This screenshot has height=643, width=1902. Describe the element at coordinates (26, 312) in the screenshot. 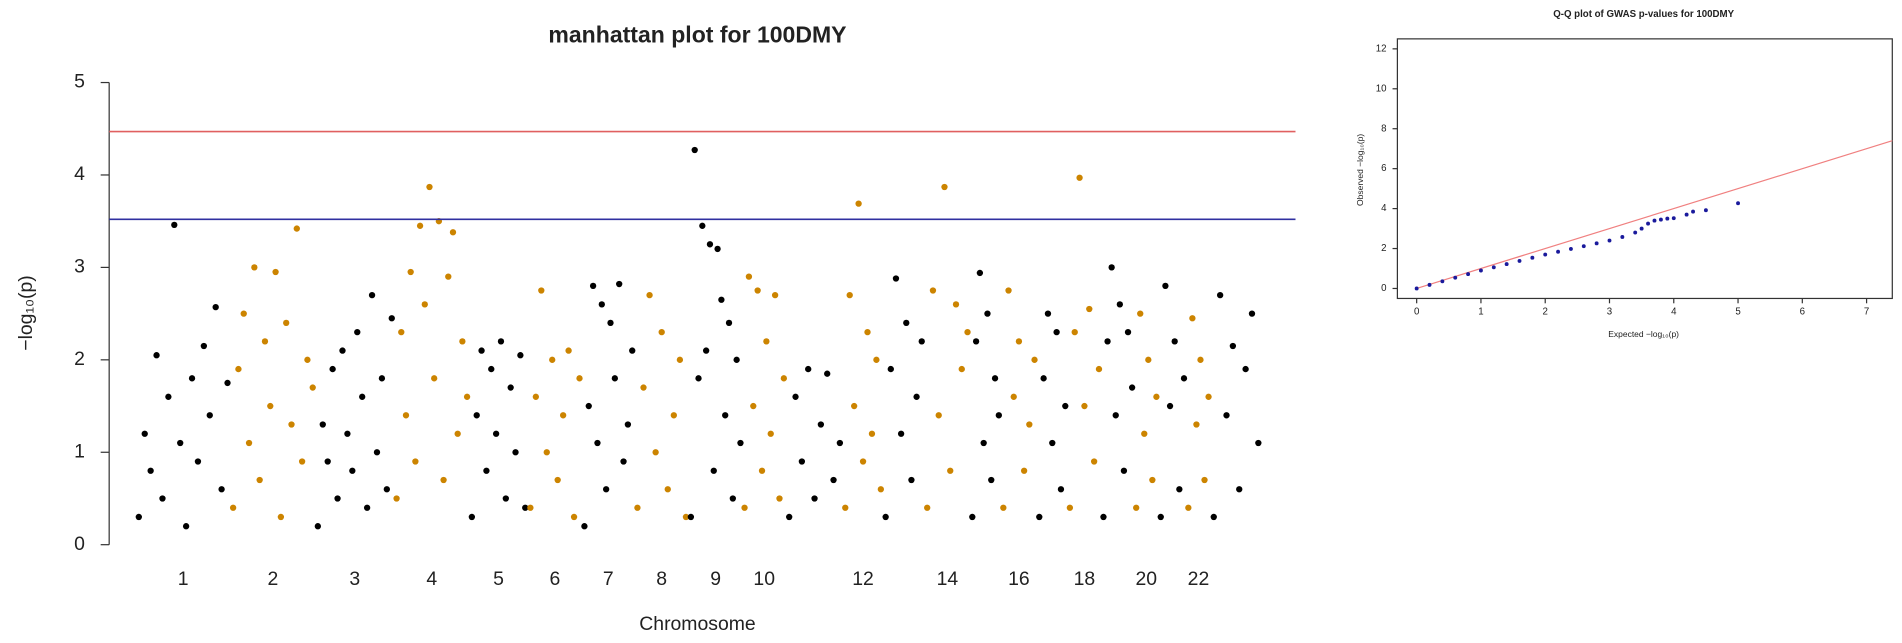

I see `y-axis-label: −log₁₀(p)` at that location.